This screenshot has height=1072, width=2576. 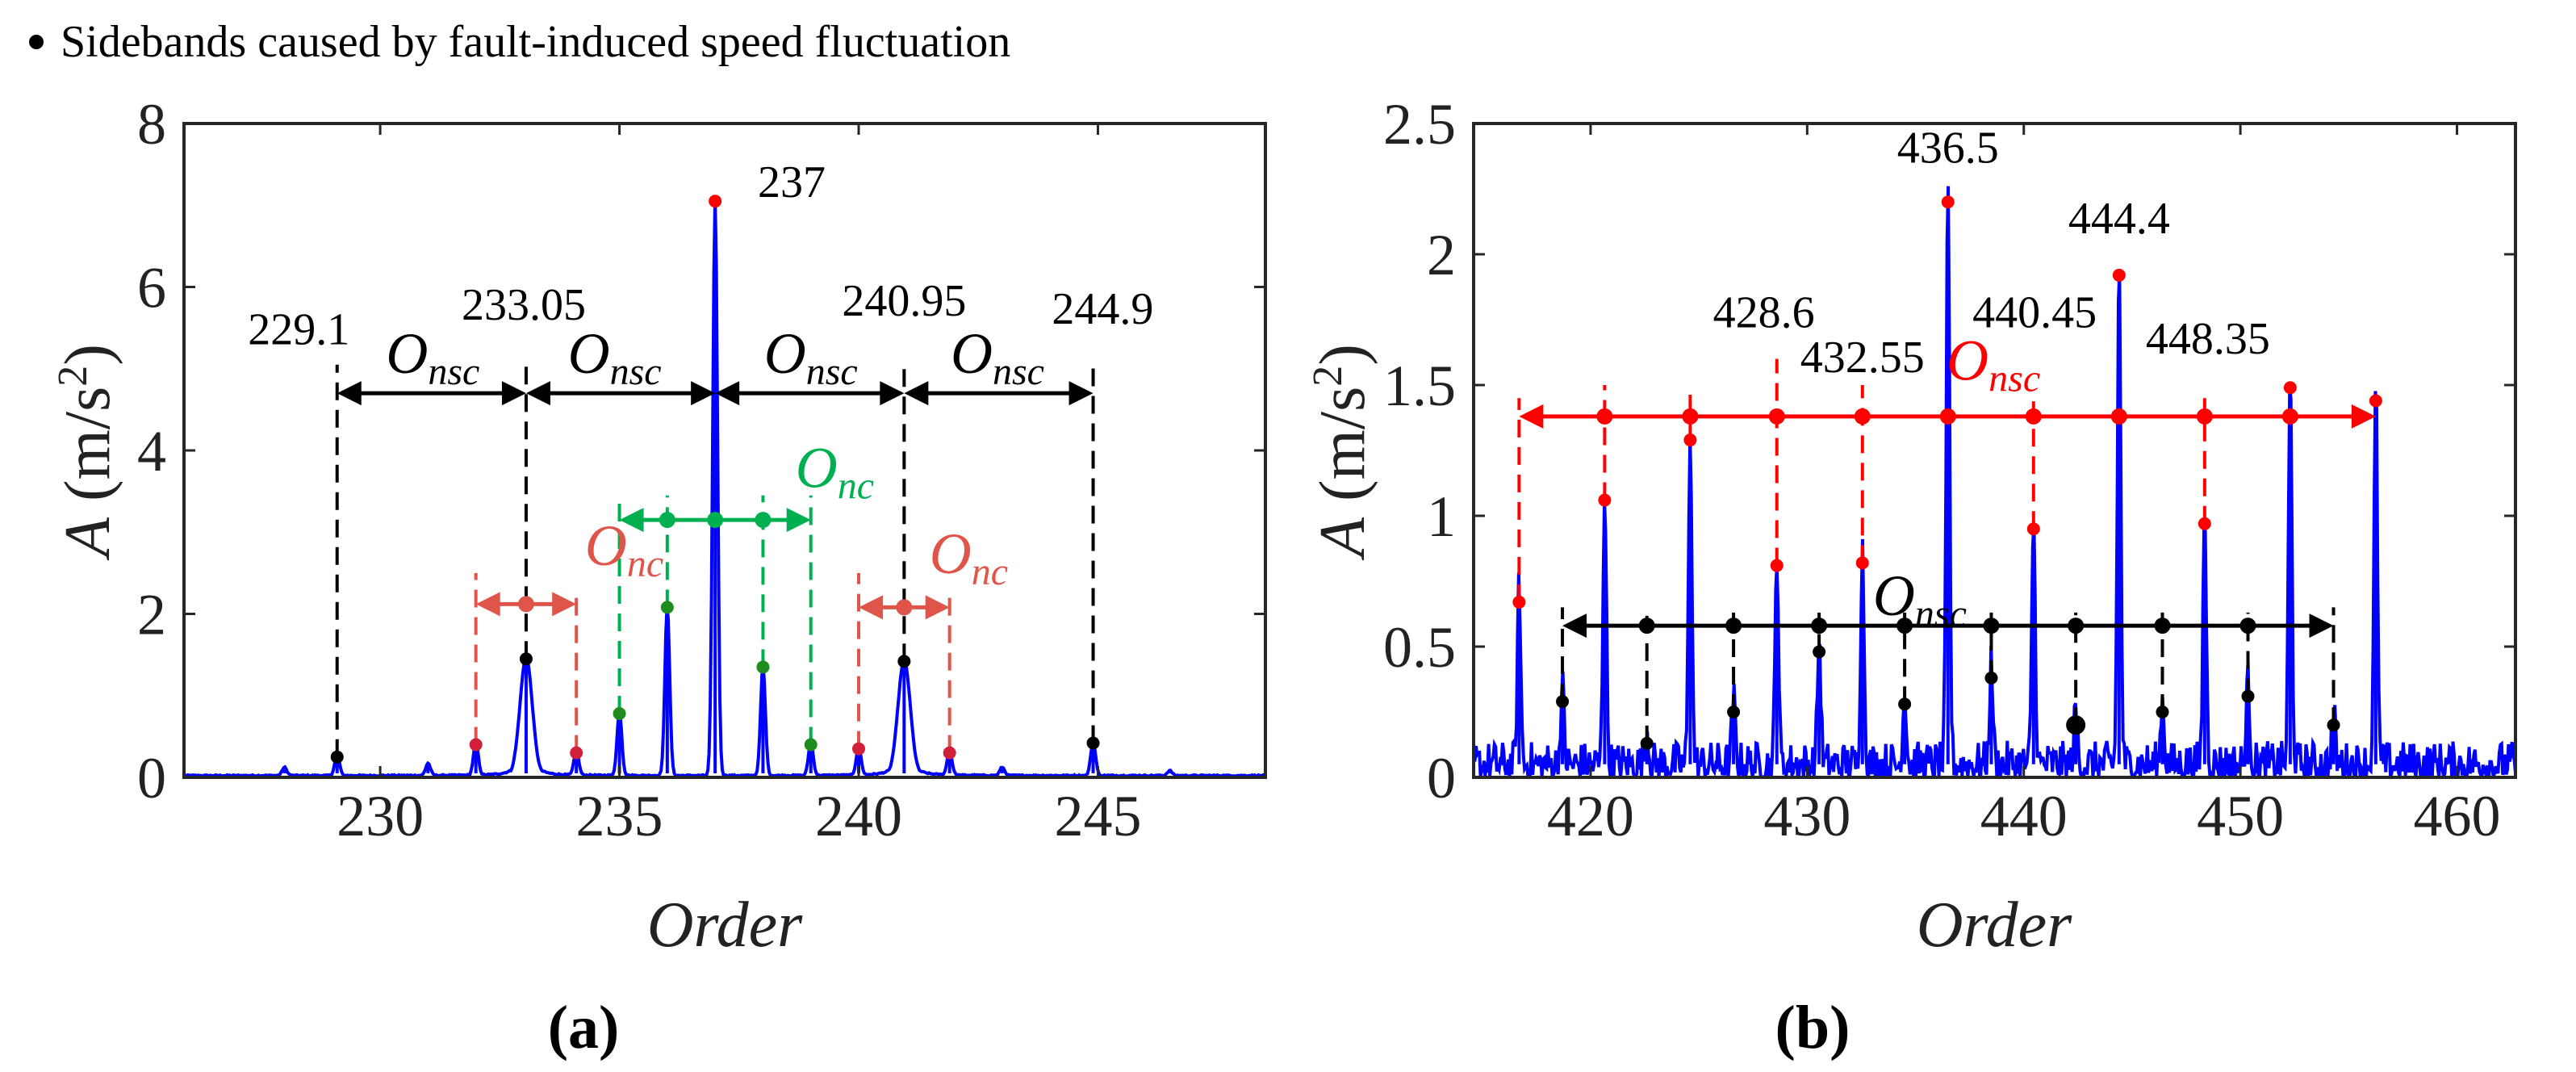 What do you see at coordinates (1342, 539) in the screenshot?
I see `y-axis-symbol: A` at bounding box center [1342, 539].